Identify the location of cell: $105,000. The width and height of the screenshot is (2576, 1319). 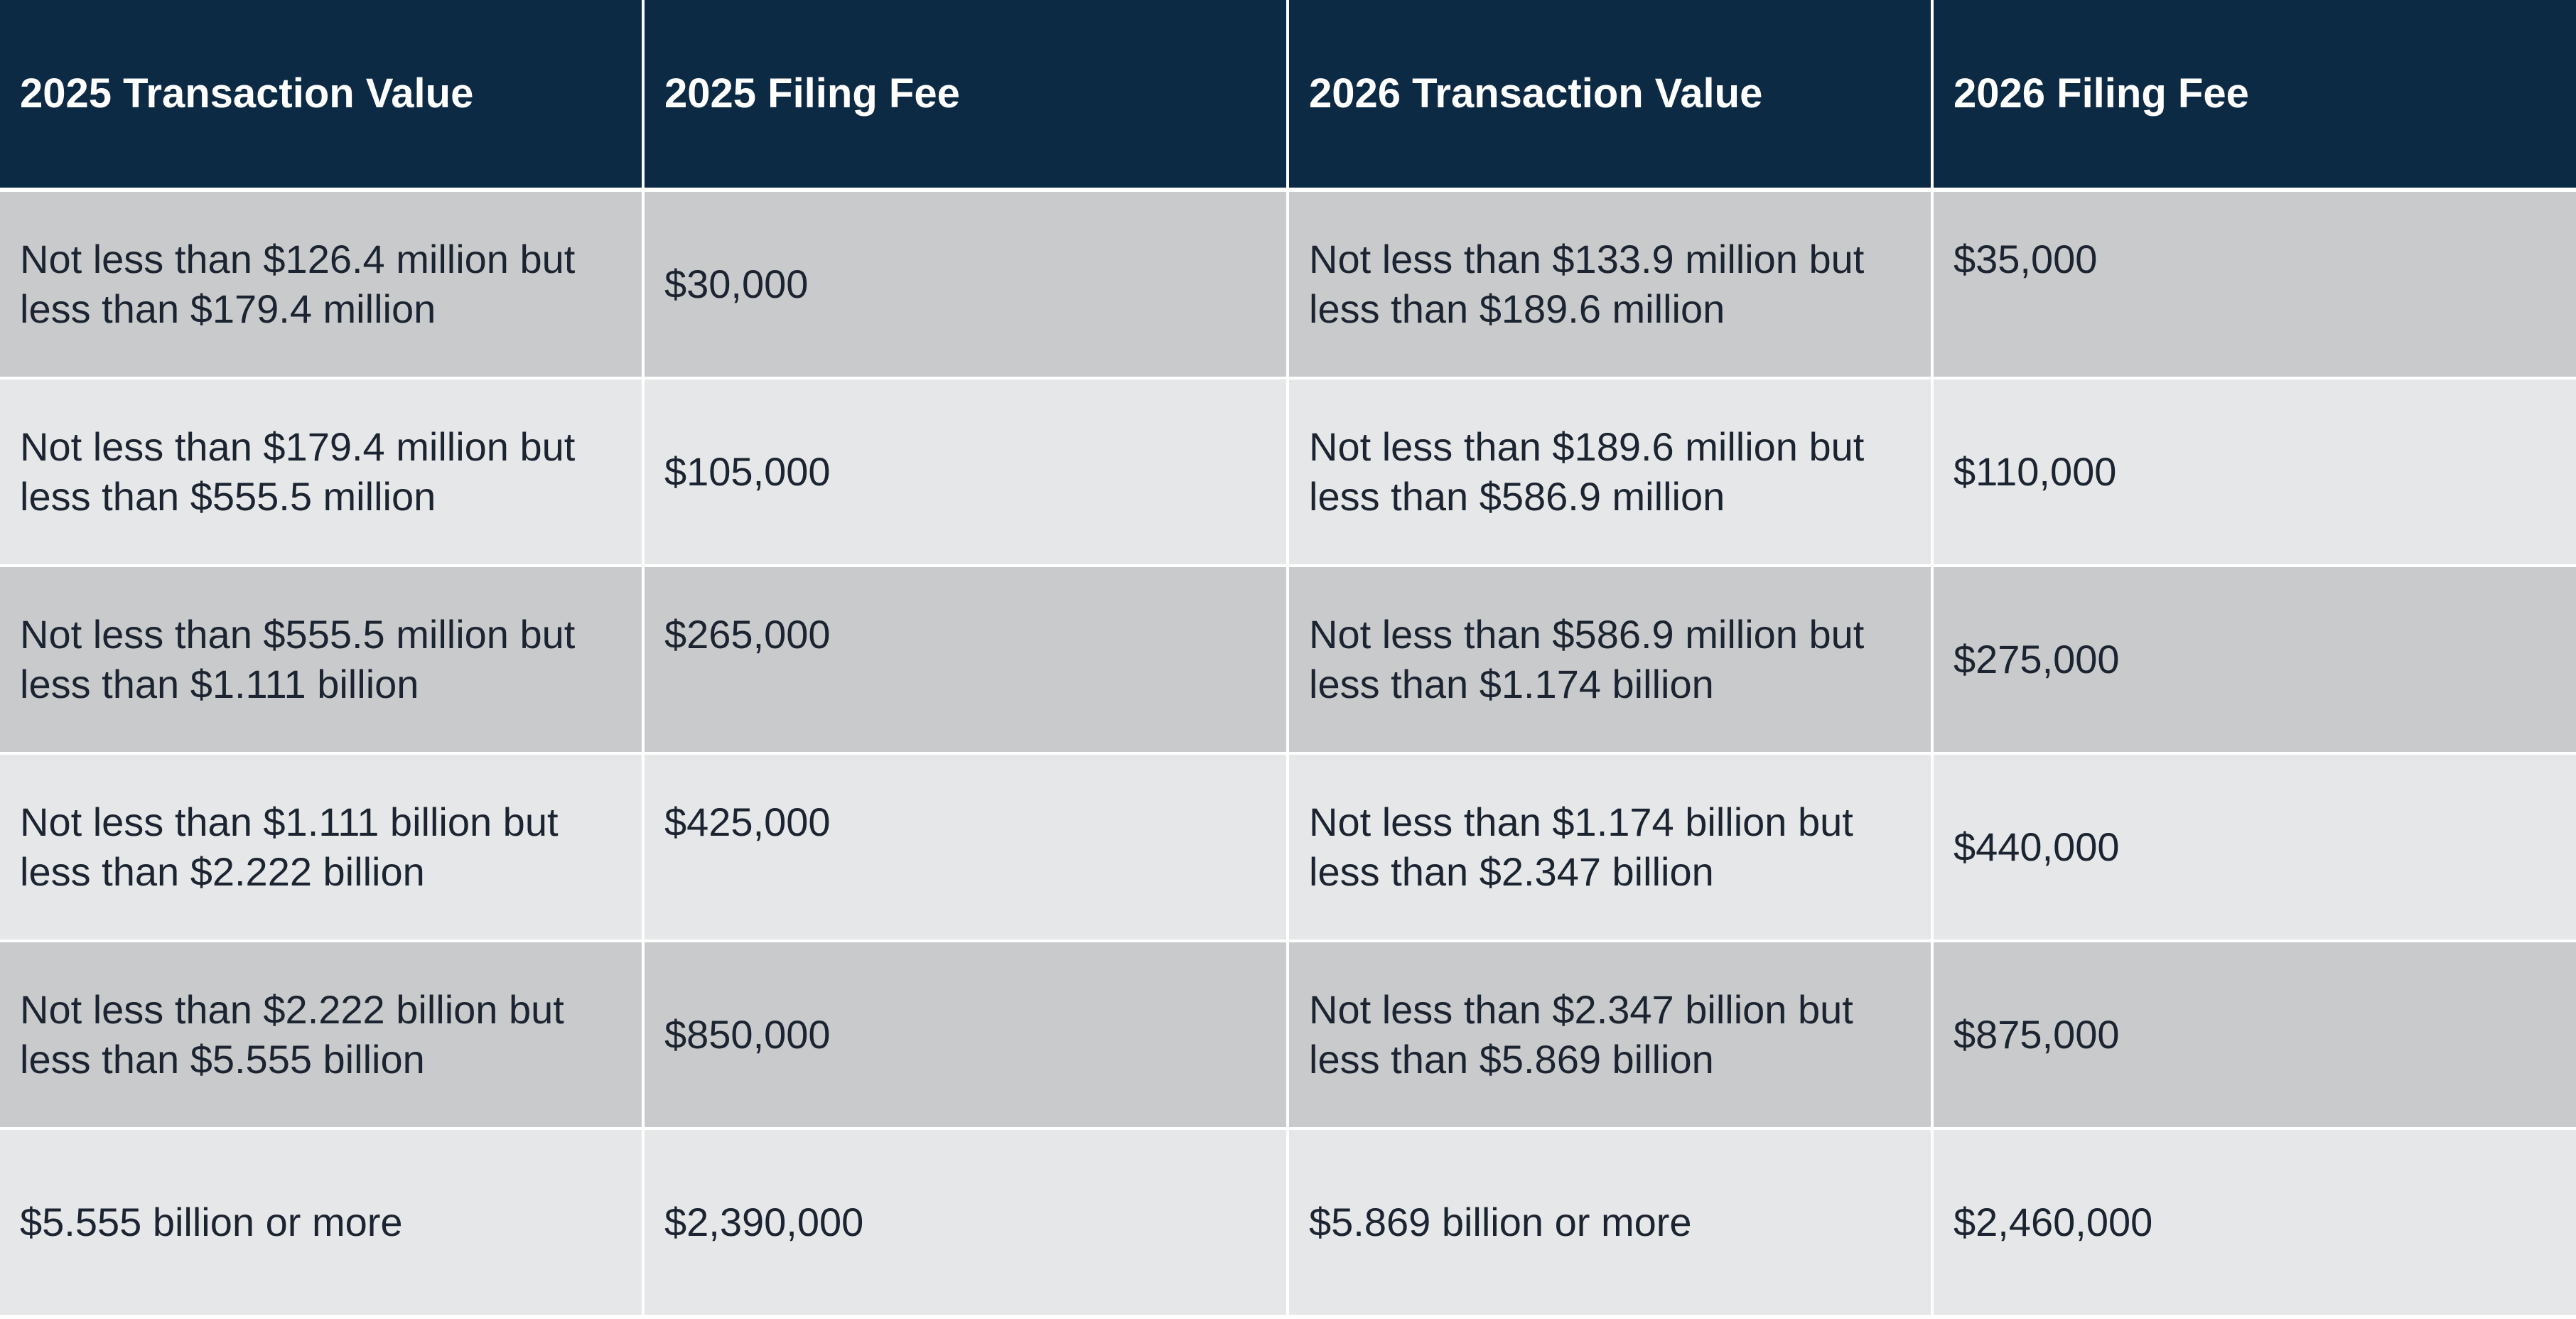
(966, 471).